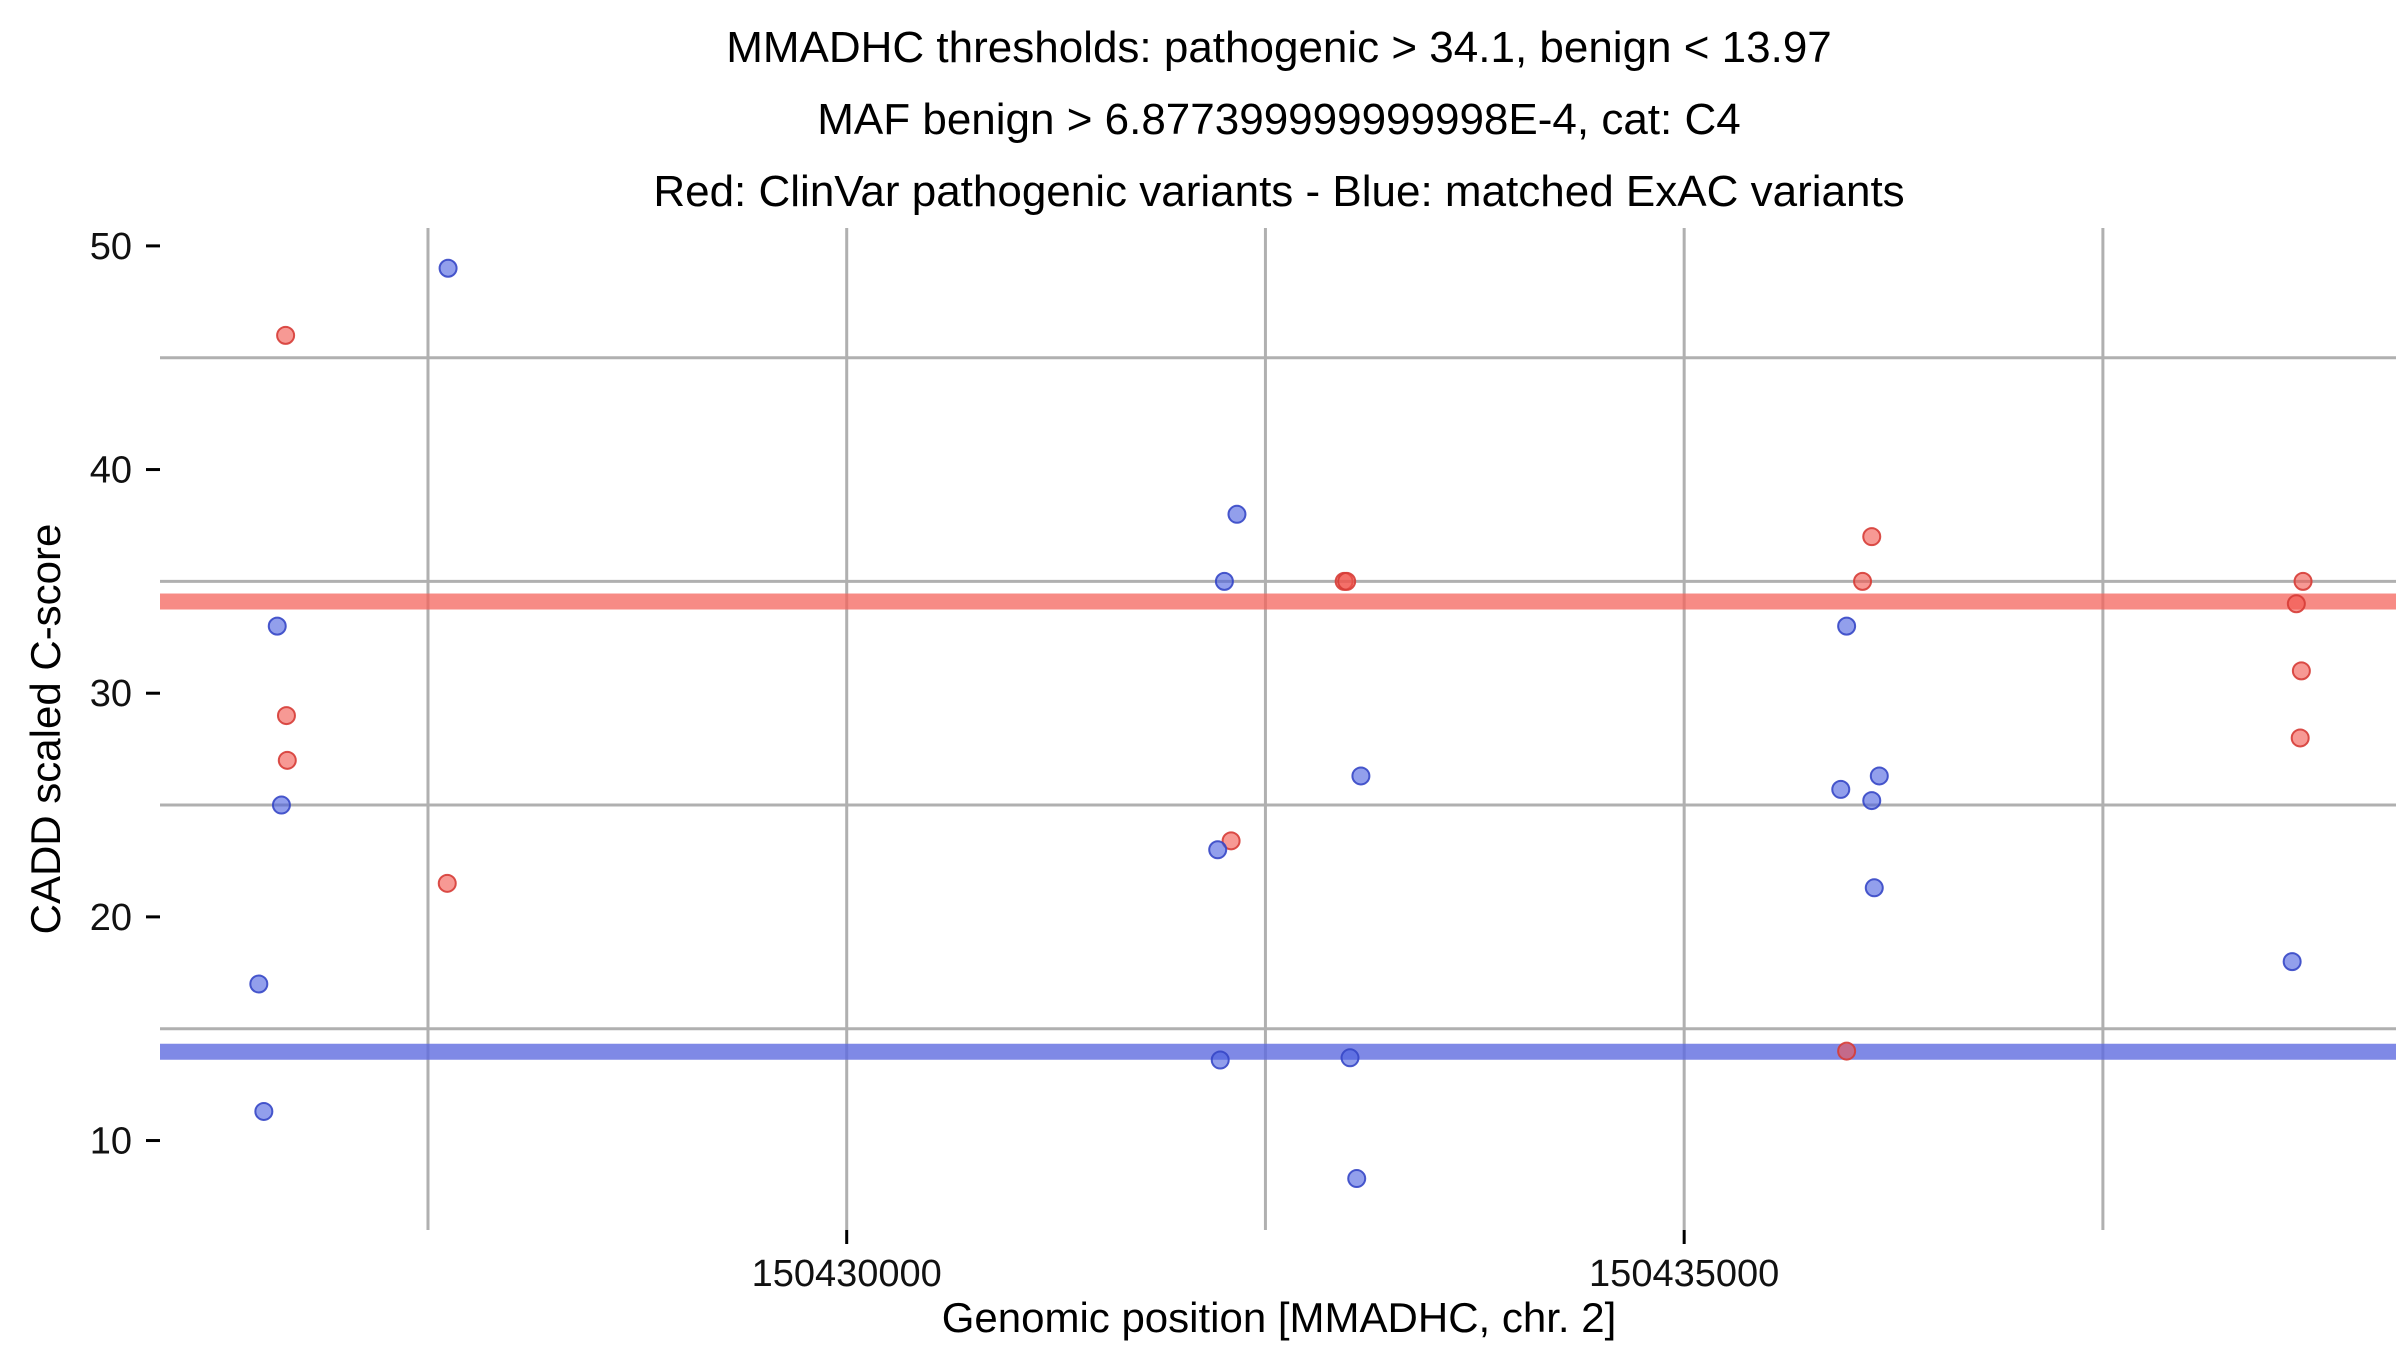 The image size is (2400, 1350). I want to click on x-axis-label: Genomic position [MMADHC, chr. 2], so click(1279, 1317).